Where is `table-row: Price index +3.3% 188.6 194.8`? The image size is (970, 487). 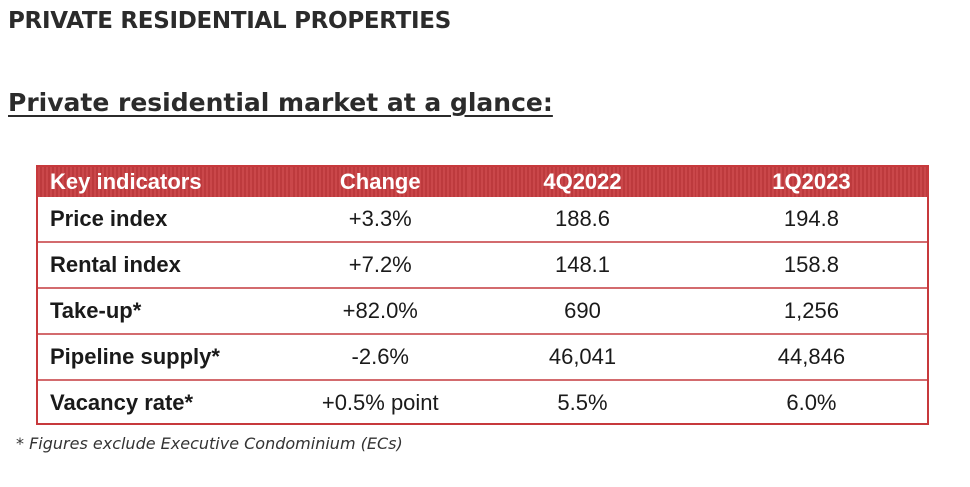 table-row: Price index +3.3% 188.6 194.8 is located at coordinates (482, 220).